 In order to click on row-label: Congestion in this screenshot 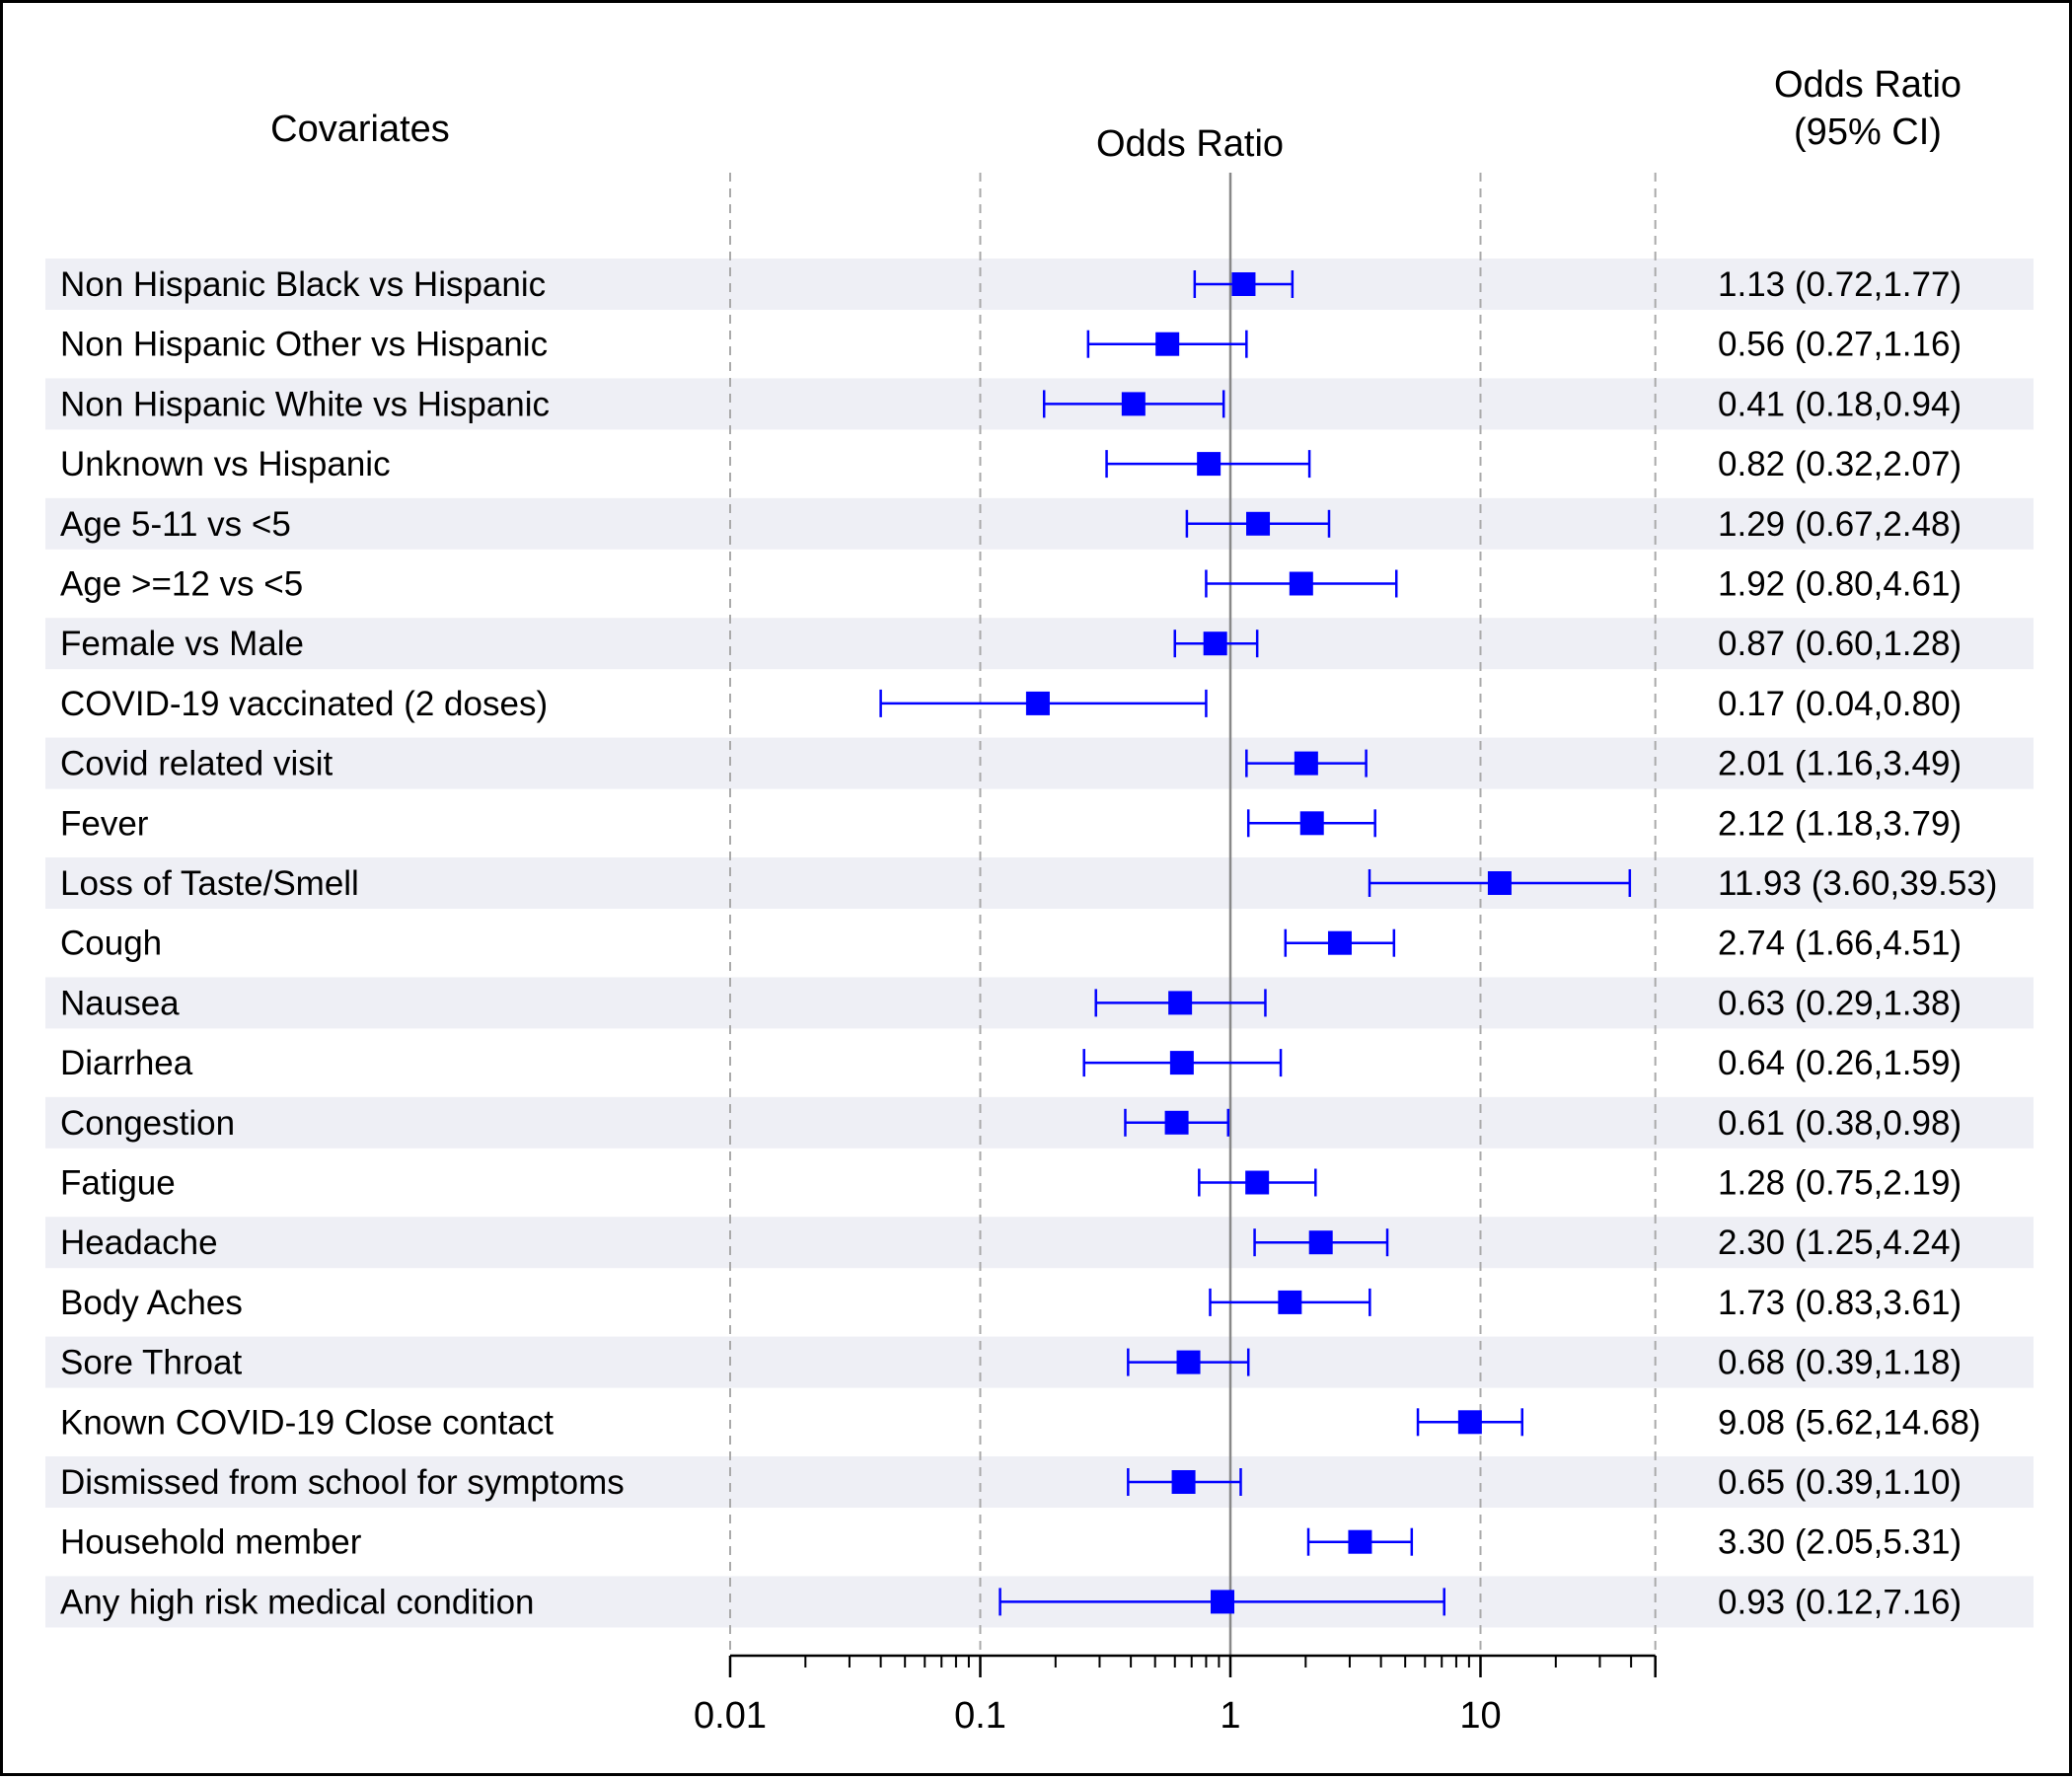, I will do `click(148, 1123)`.